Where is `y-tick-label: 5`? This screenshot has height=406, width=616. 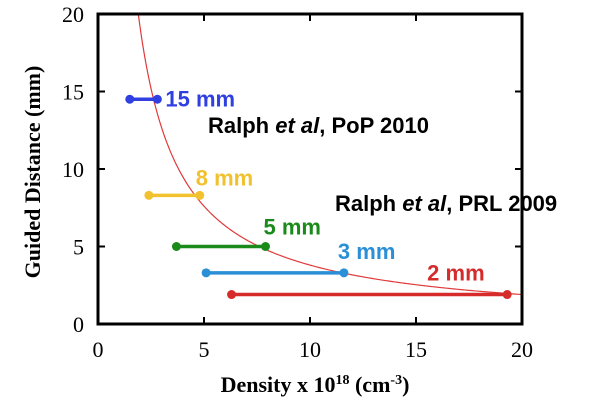
y-tick-label: 5 is located at coordinates (78, 247).